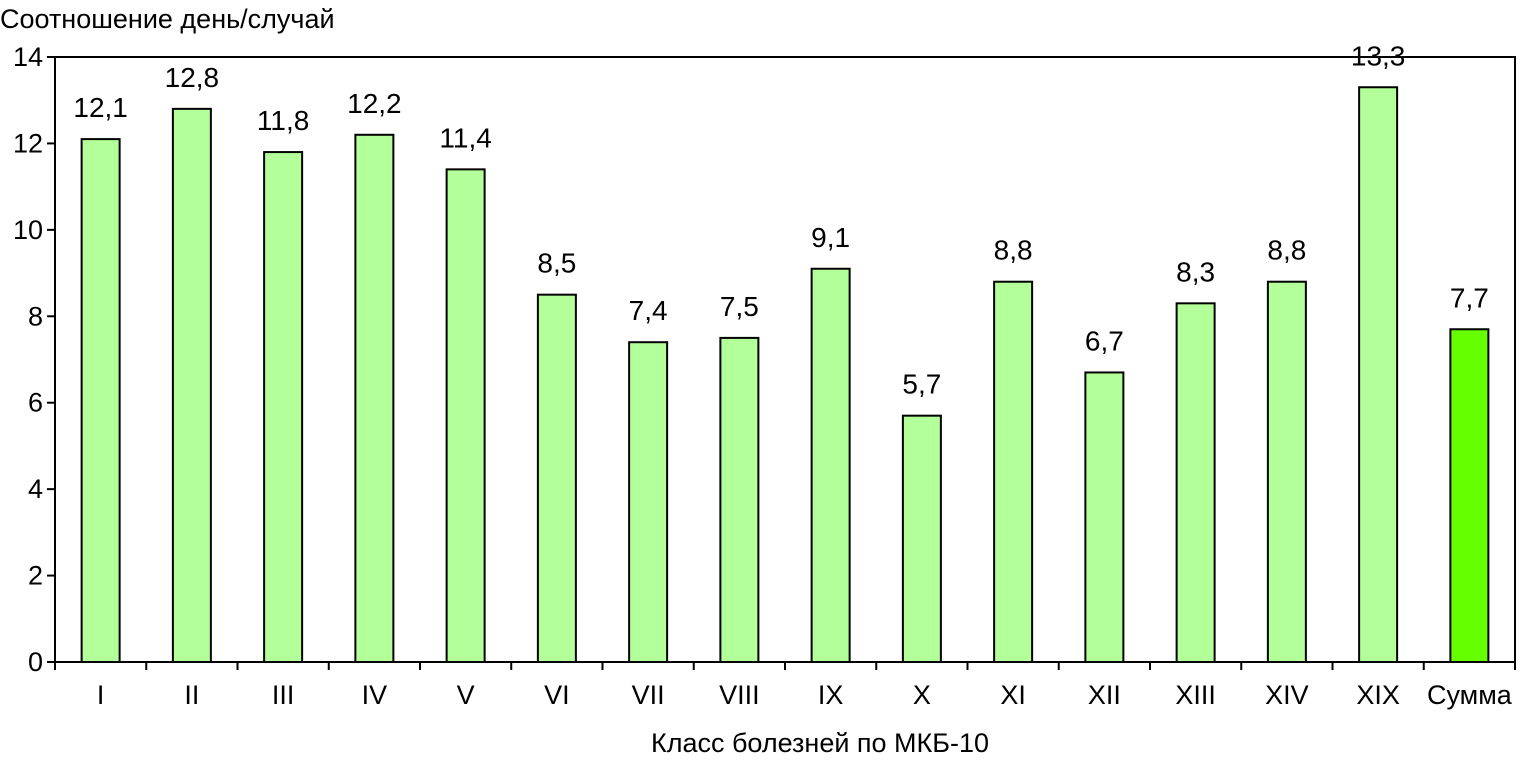 Image resolution: width=1532 pixels, height=767 pixels. What do you see at coordinates (167, 19) in the screenshot?
I see `y-axis-title: Соотношение день/случай` at bounding box center [167, 19].